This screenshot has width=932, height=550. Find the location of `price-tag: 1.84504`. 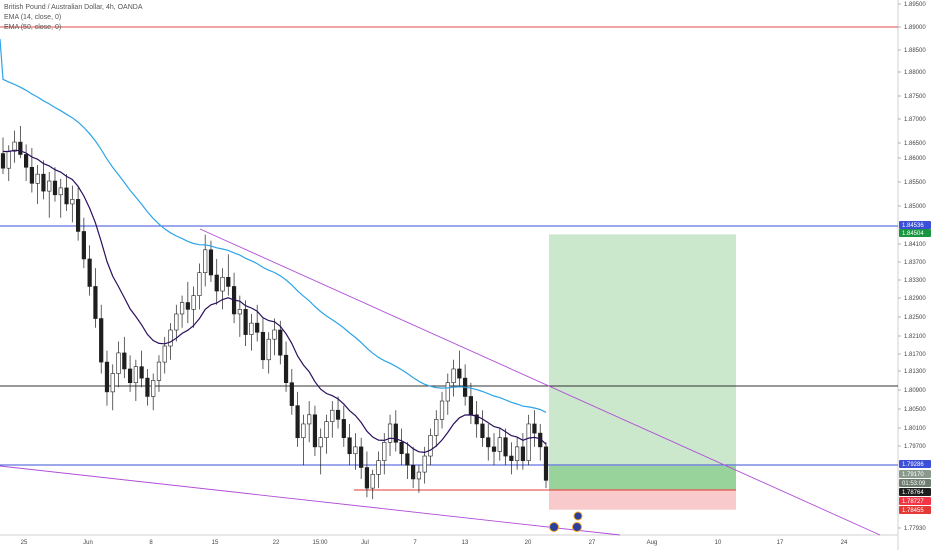

price-tag: 1.84504 is located at coordinates (915, 233).